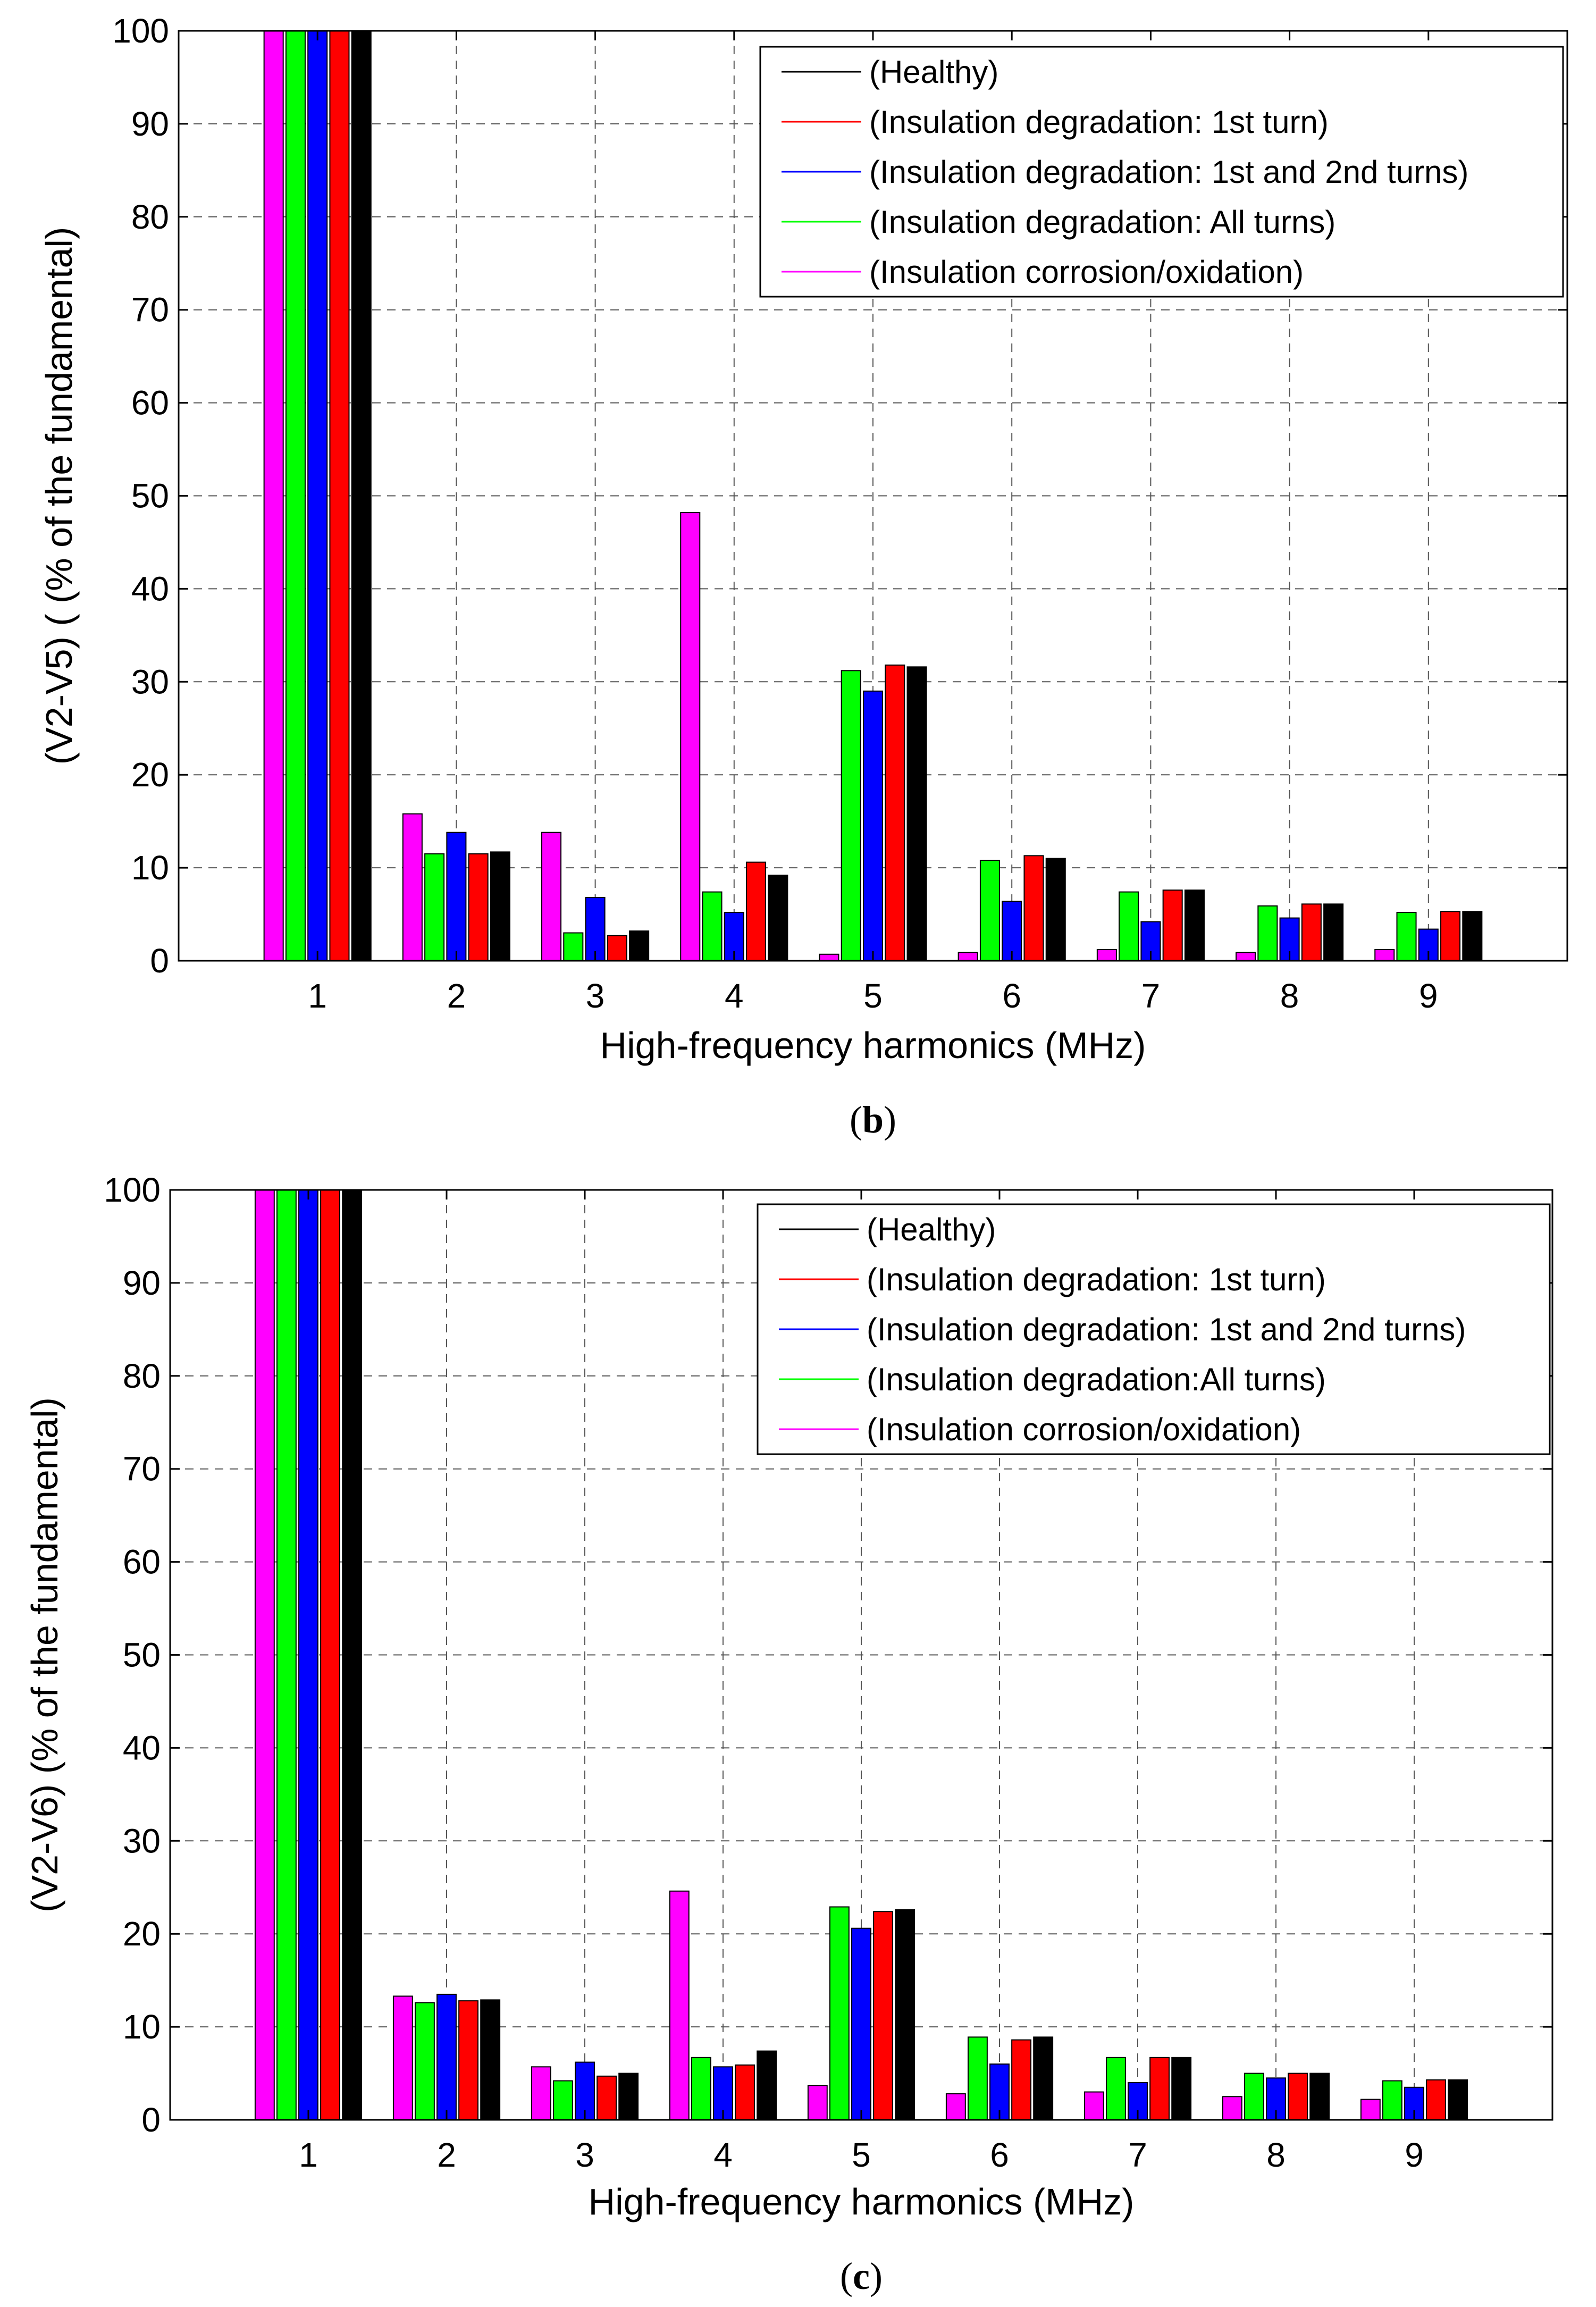  What do you see at coordinates (861, 2276) in the screenshot?
I see `panel-caption: (c)` at bounding box center [861, 2276].